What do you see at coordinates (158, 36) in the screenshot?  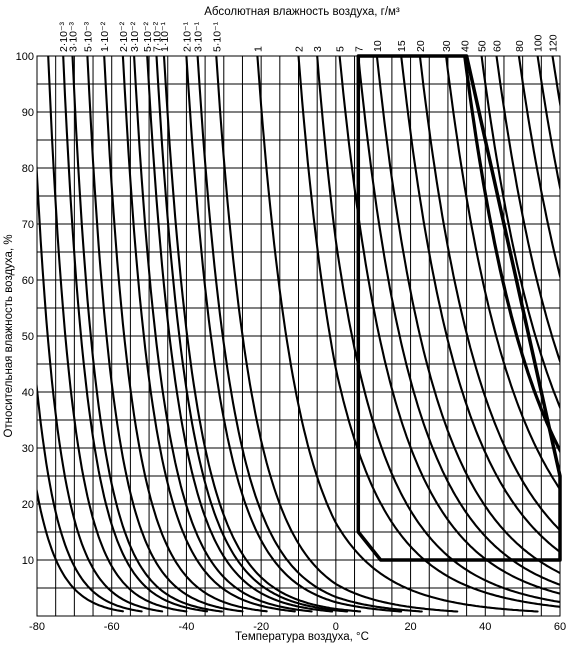 I see `isoline-label: 7·10⁻²` at bounding box center [158, 36].